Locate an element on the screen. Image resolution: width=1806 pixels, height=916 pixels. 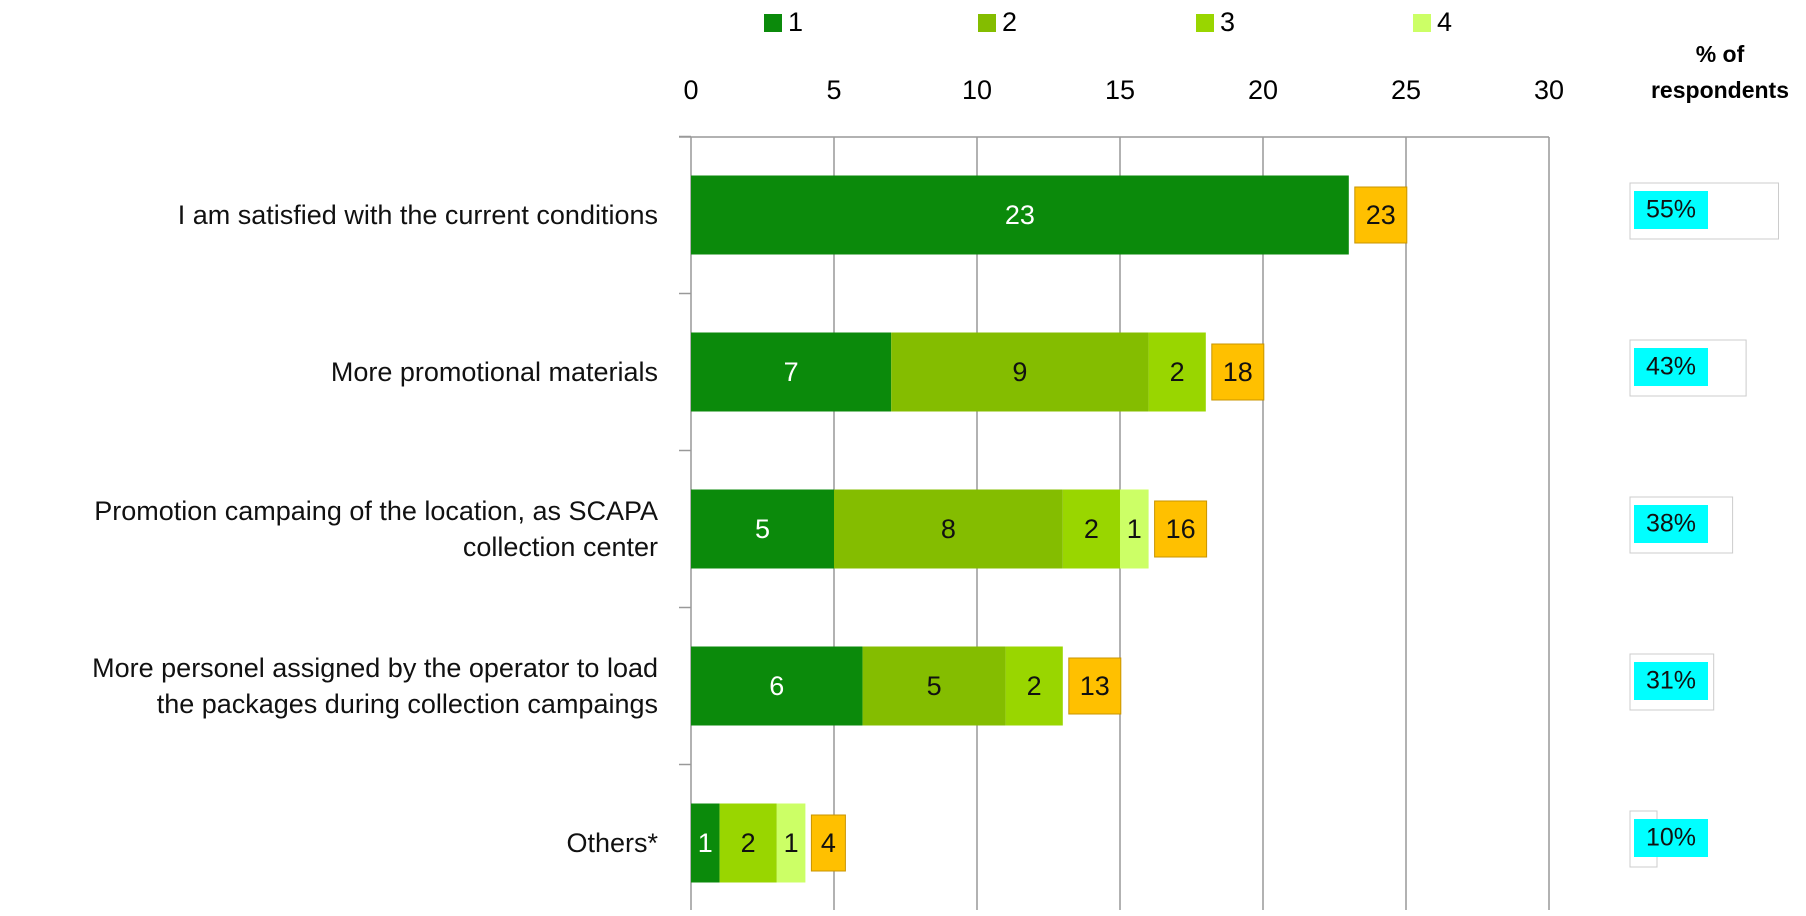
respondents-label: 43% is located at coordinates (1671, 367).